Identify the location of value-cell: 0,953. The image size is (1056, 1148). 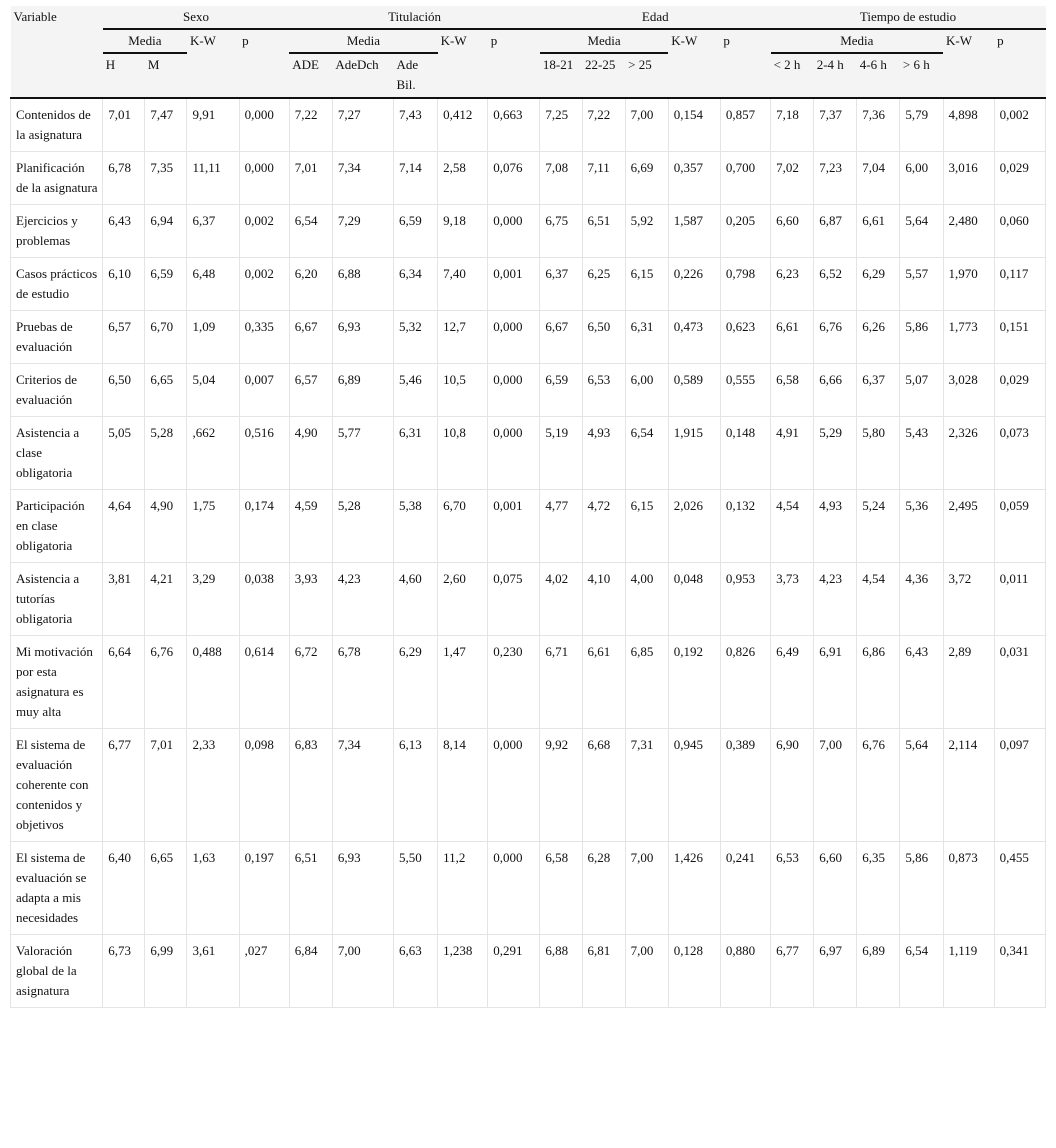
(746, 599).